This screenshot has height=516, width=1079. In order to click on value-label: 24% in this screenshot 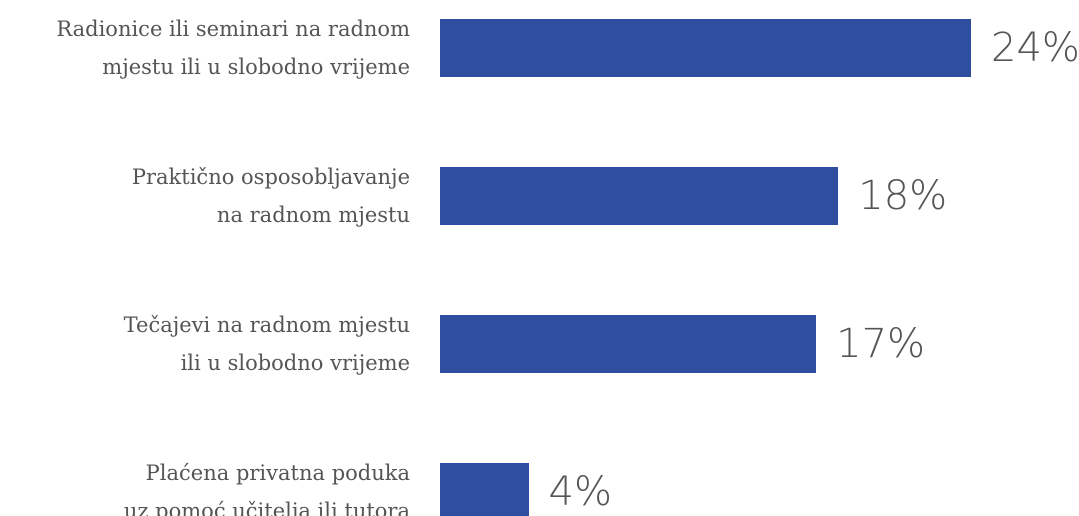, I will do `click(1035, 48)`.